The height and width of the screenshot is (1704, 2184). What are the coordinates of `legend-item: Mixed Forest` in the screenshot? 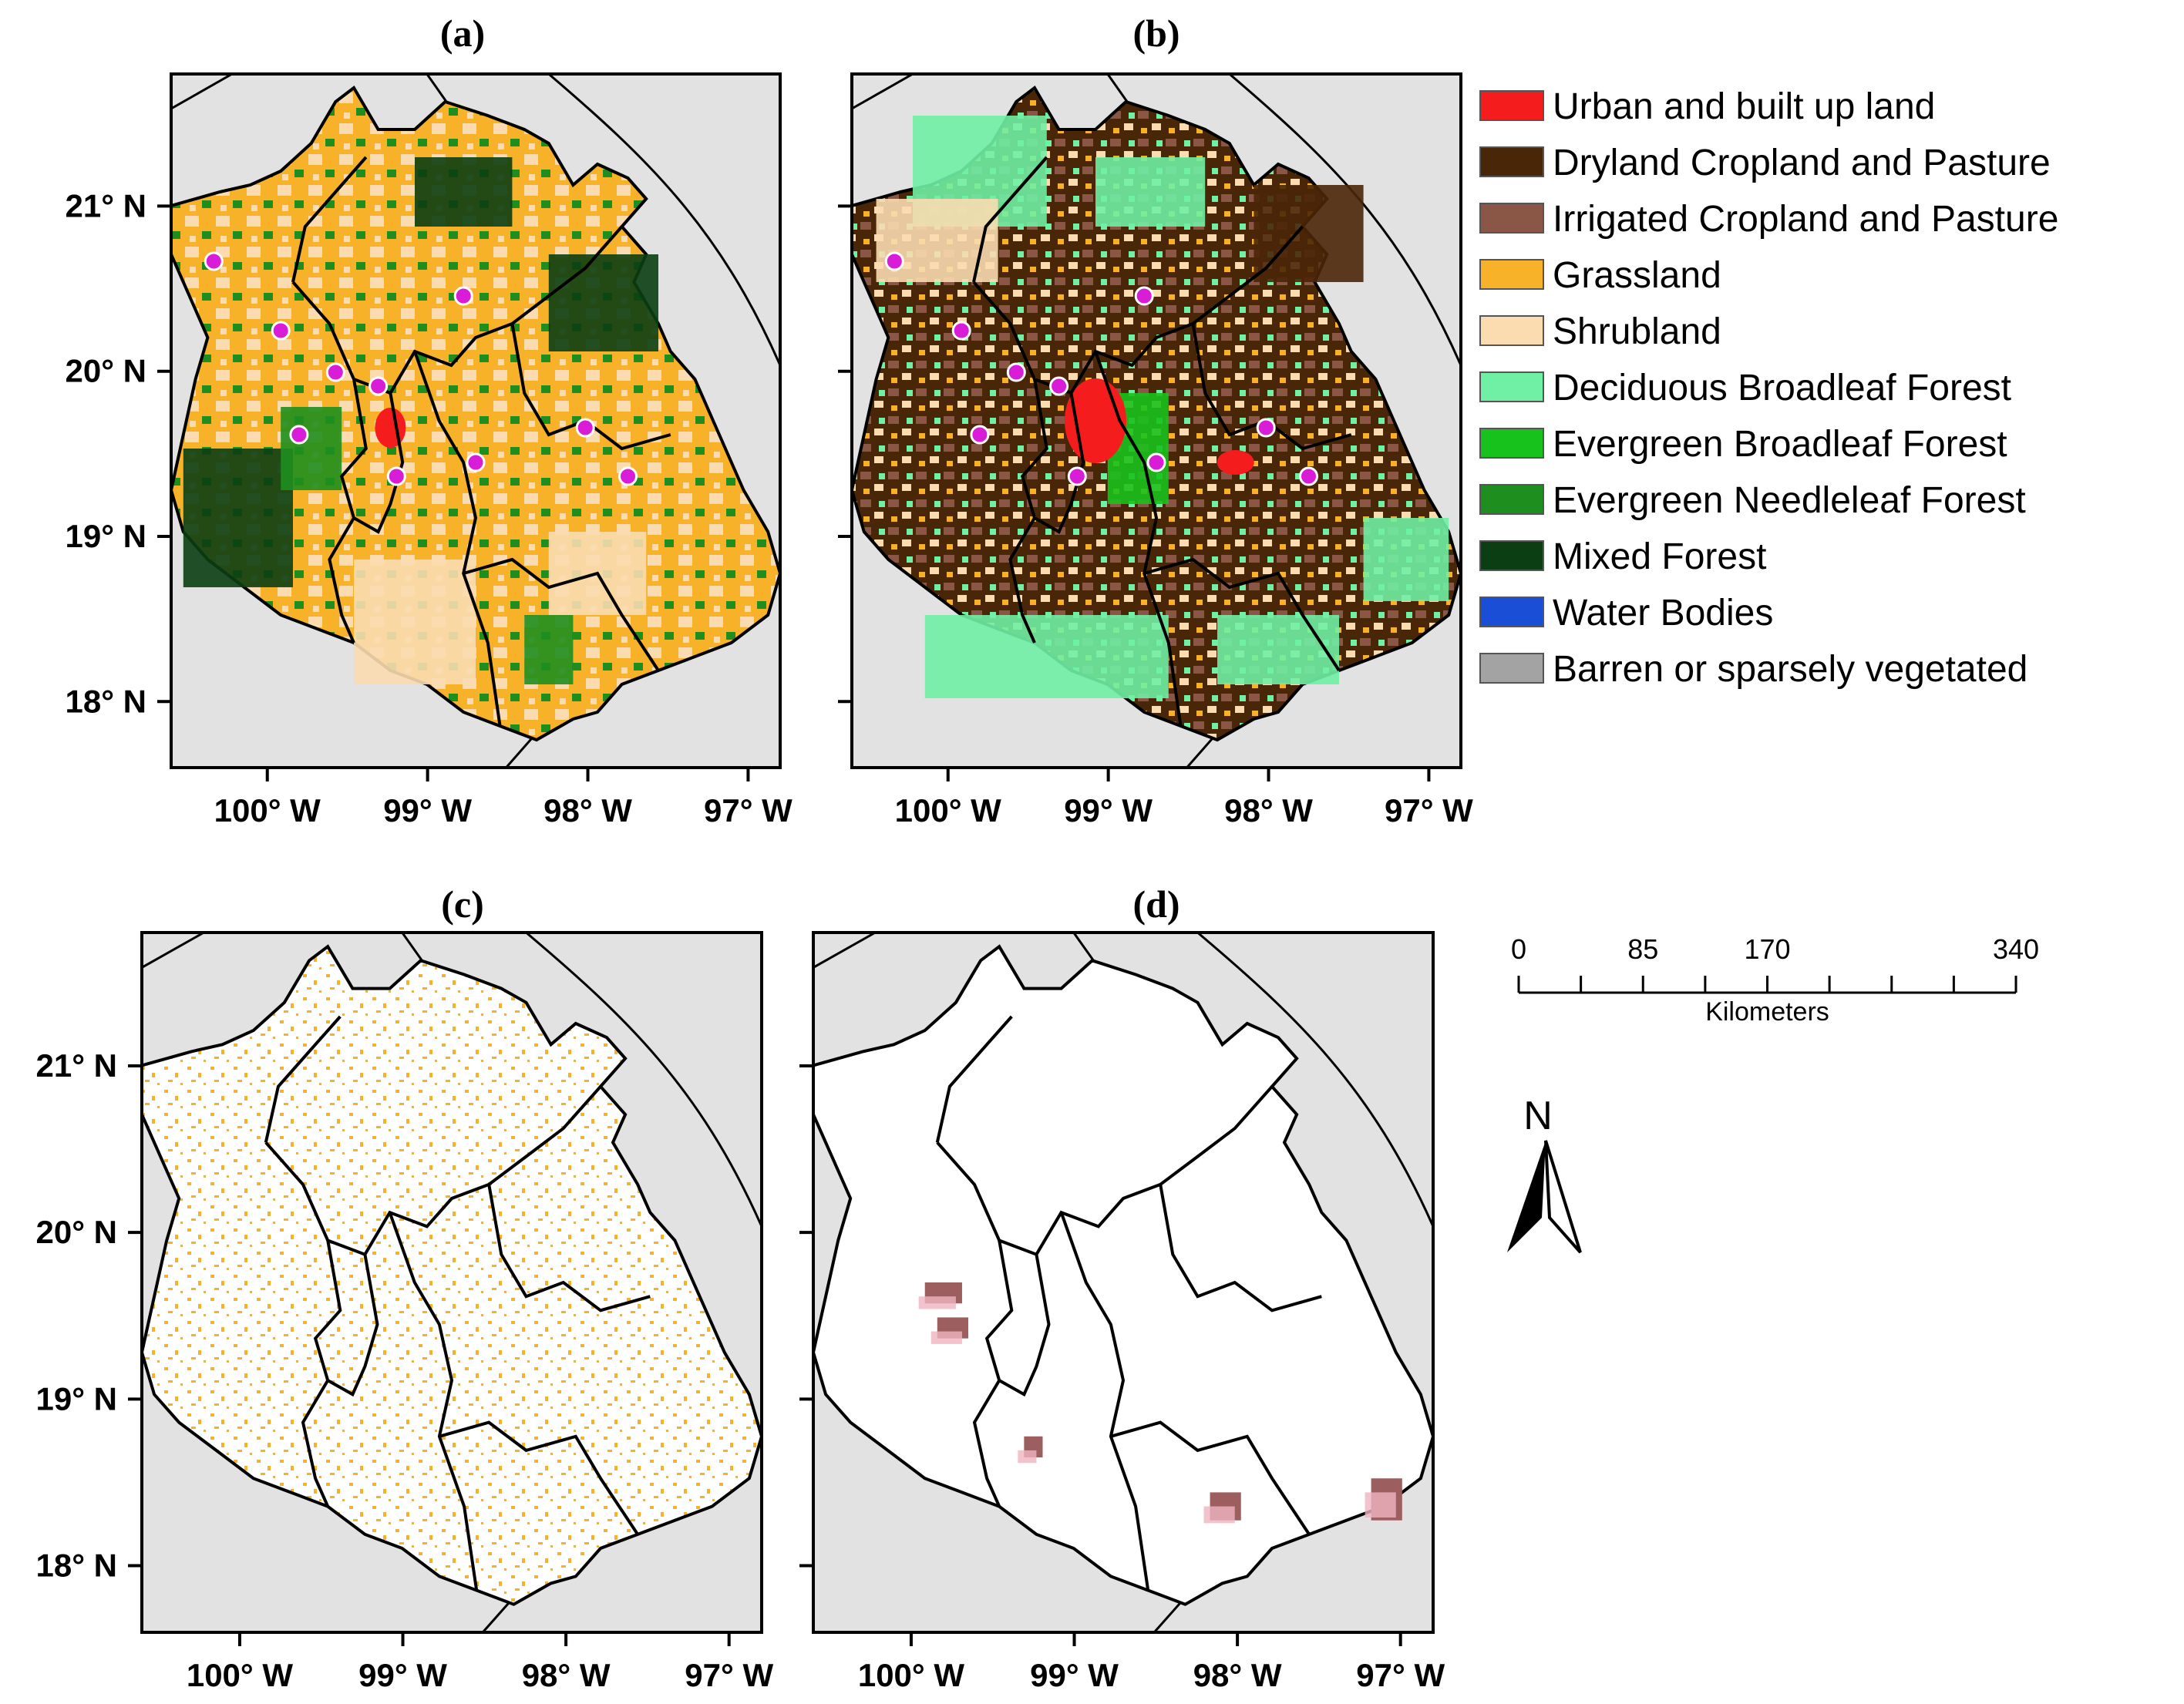 It's located at (1622, 557).